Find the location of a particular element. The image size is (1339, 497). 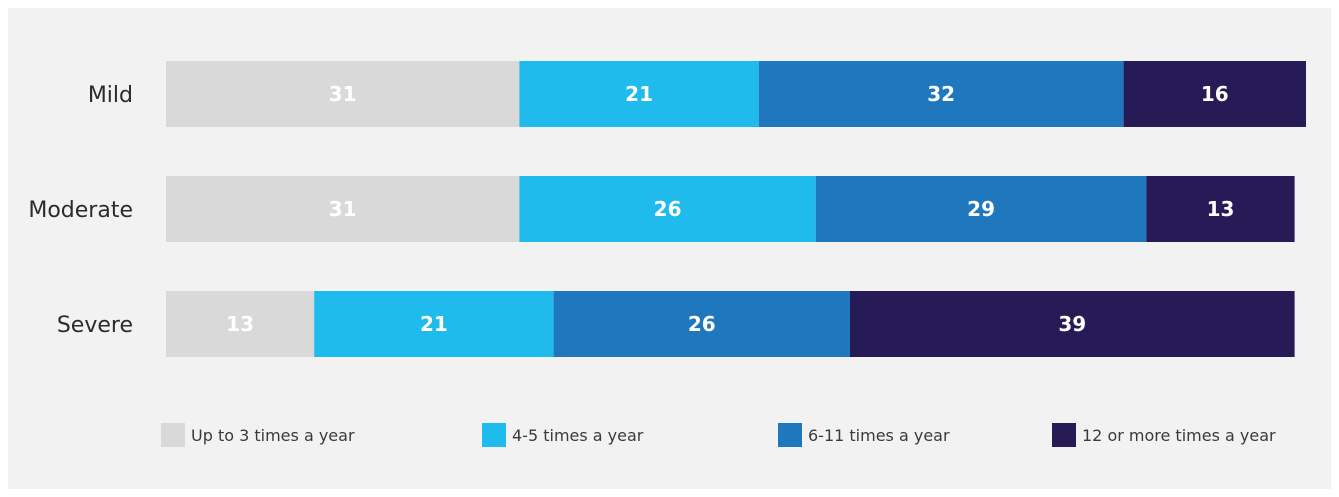

data-label-severe-4-5-times-a-year: 21 is located at coordinates (434, 324).